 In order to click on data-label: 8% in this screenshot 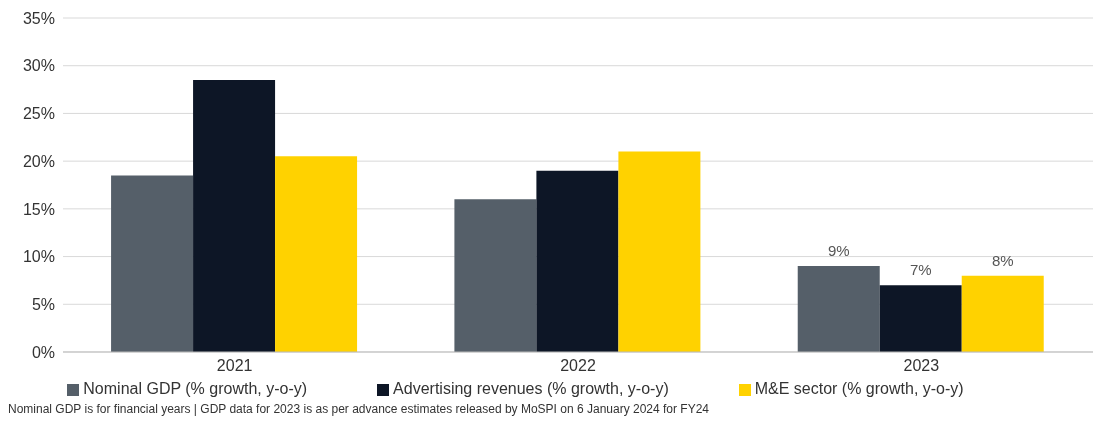, I will do `click(1002, 260)`.